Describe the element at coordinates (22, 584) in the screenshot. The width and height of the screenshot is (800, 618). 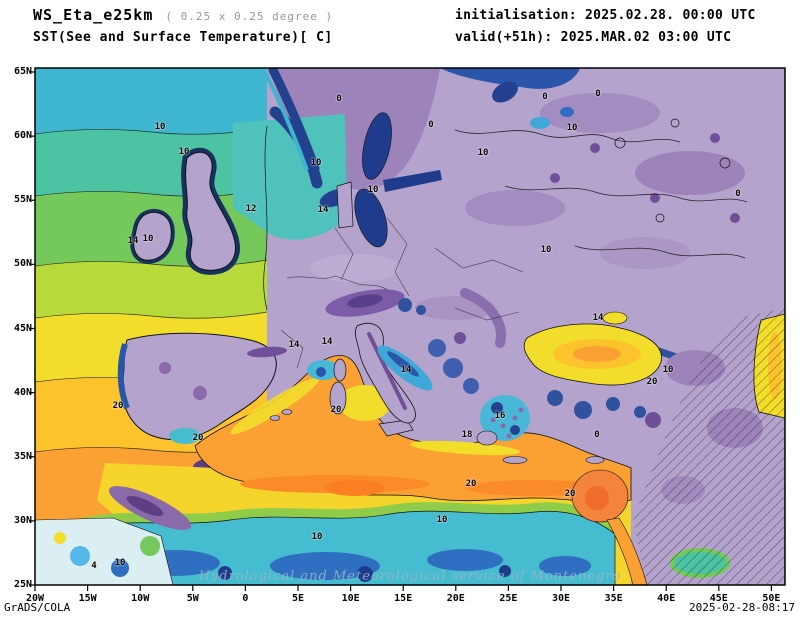
I see `lat-tick-label: 25N` at that location.